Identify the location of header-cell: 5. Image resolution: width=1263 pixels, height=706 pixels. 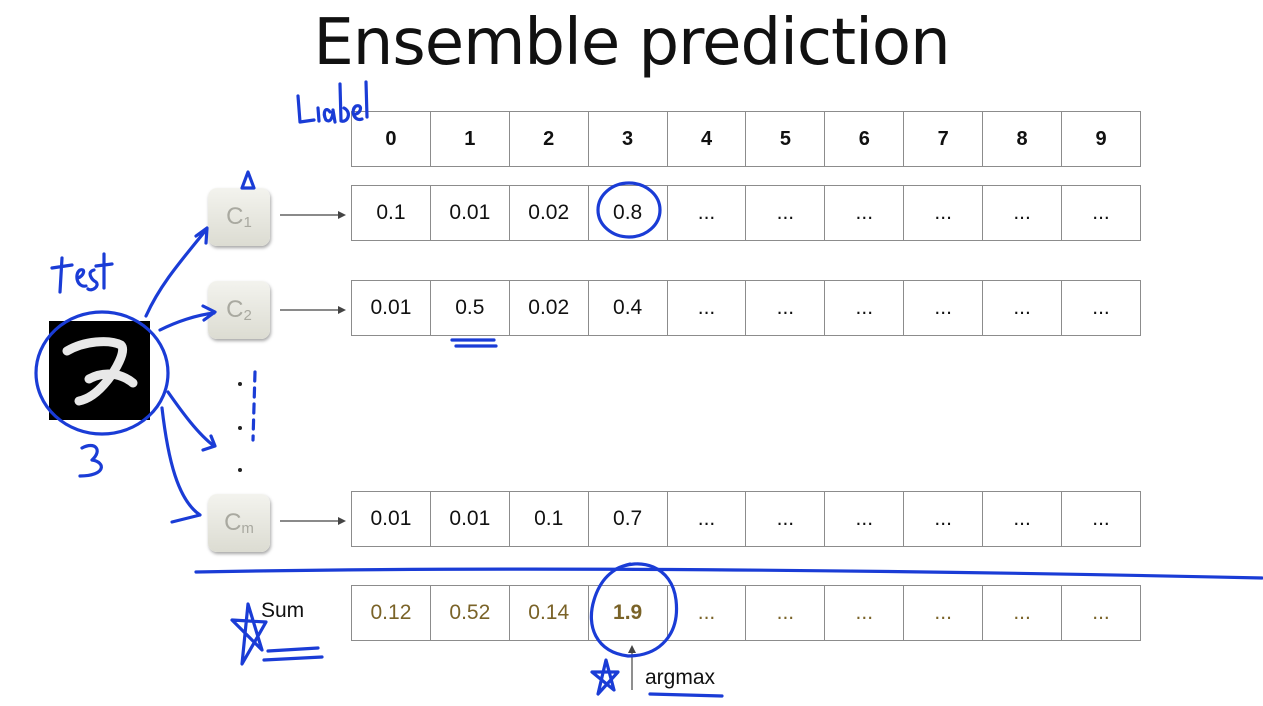
(785, 139).